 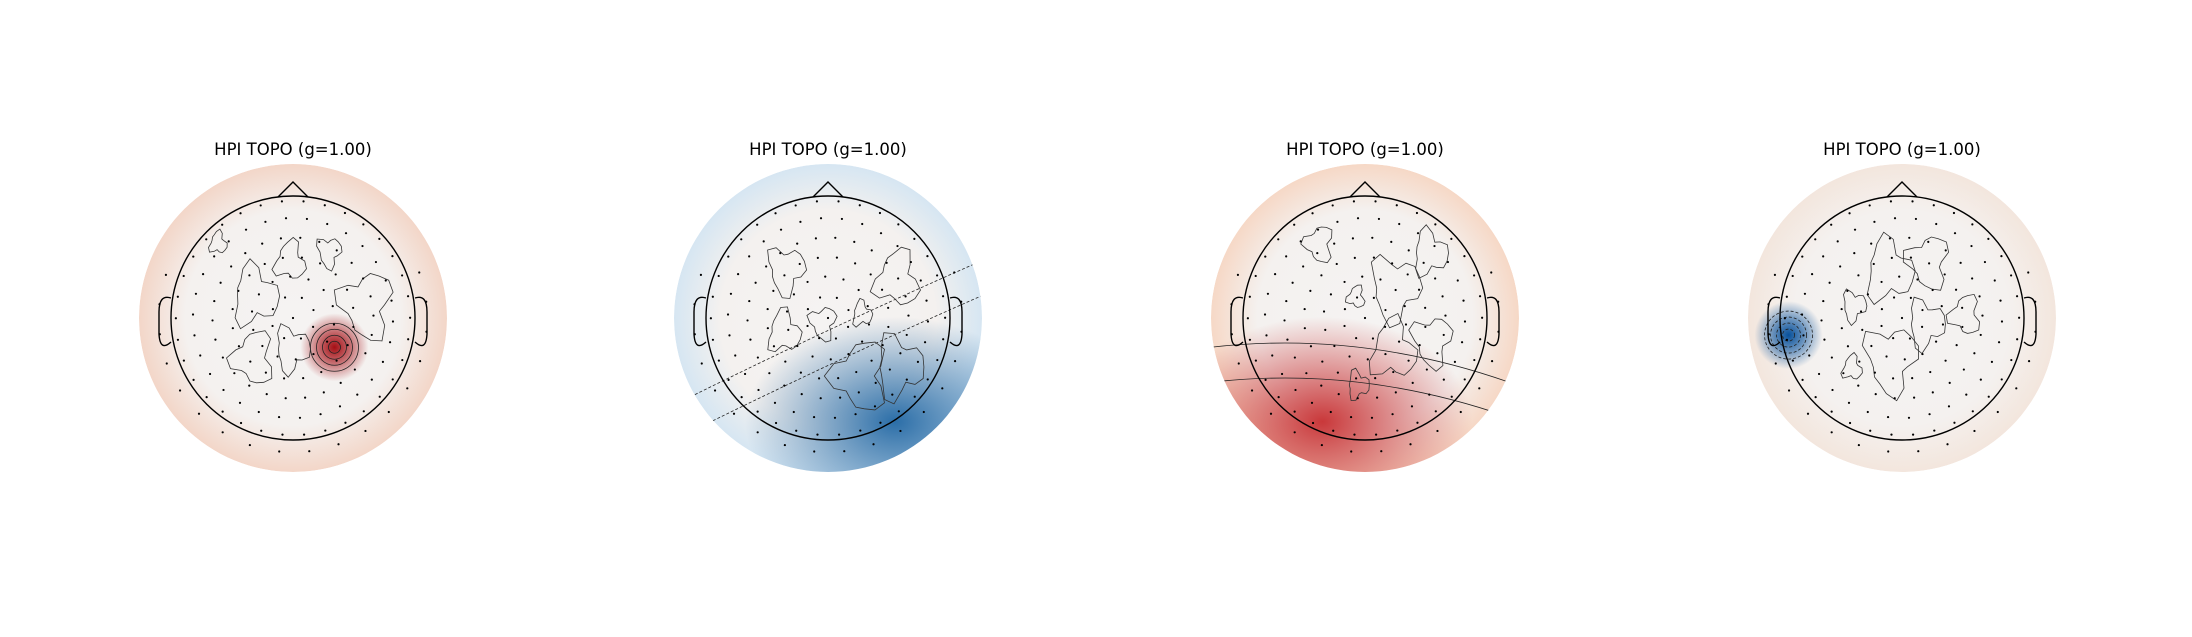 I want to click on sensor-markers, so click(x=1365, y=326).